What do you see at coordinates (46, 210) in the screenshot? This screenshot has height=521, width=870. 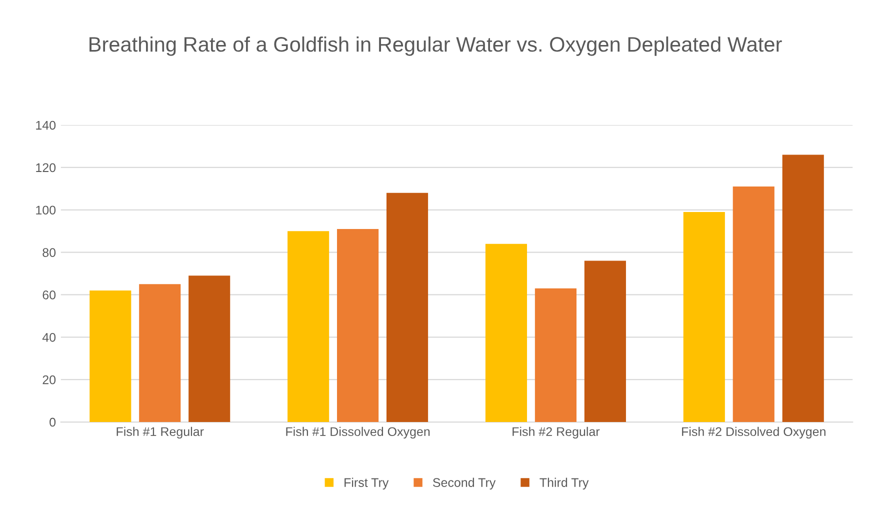 I see `y-tick-label: 100` at bounding box center [46, 210].